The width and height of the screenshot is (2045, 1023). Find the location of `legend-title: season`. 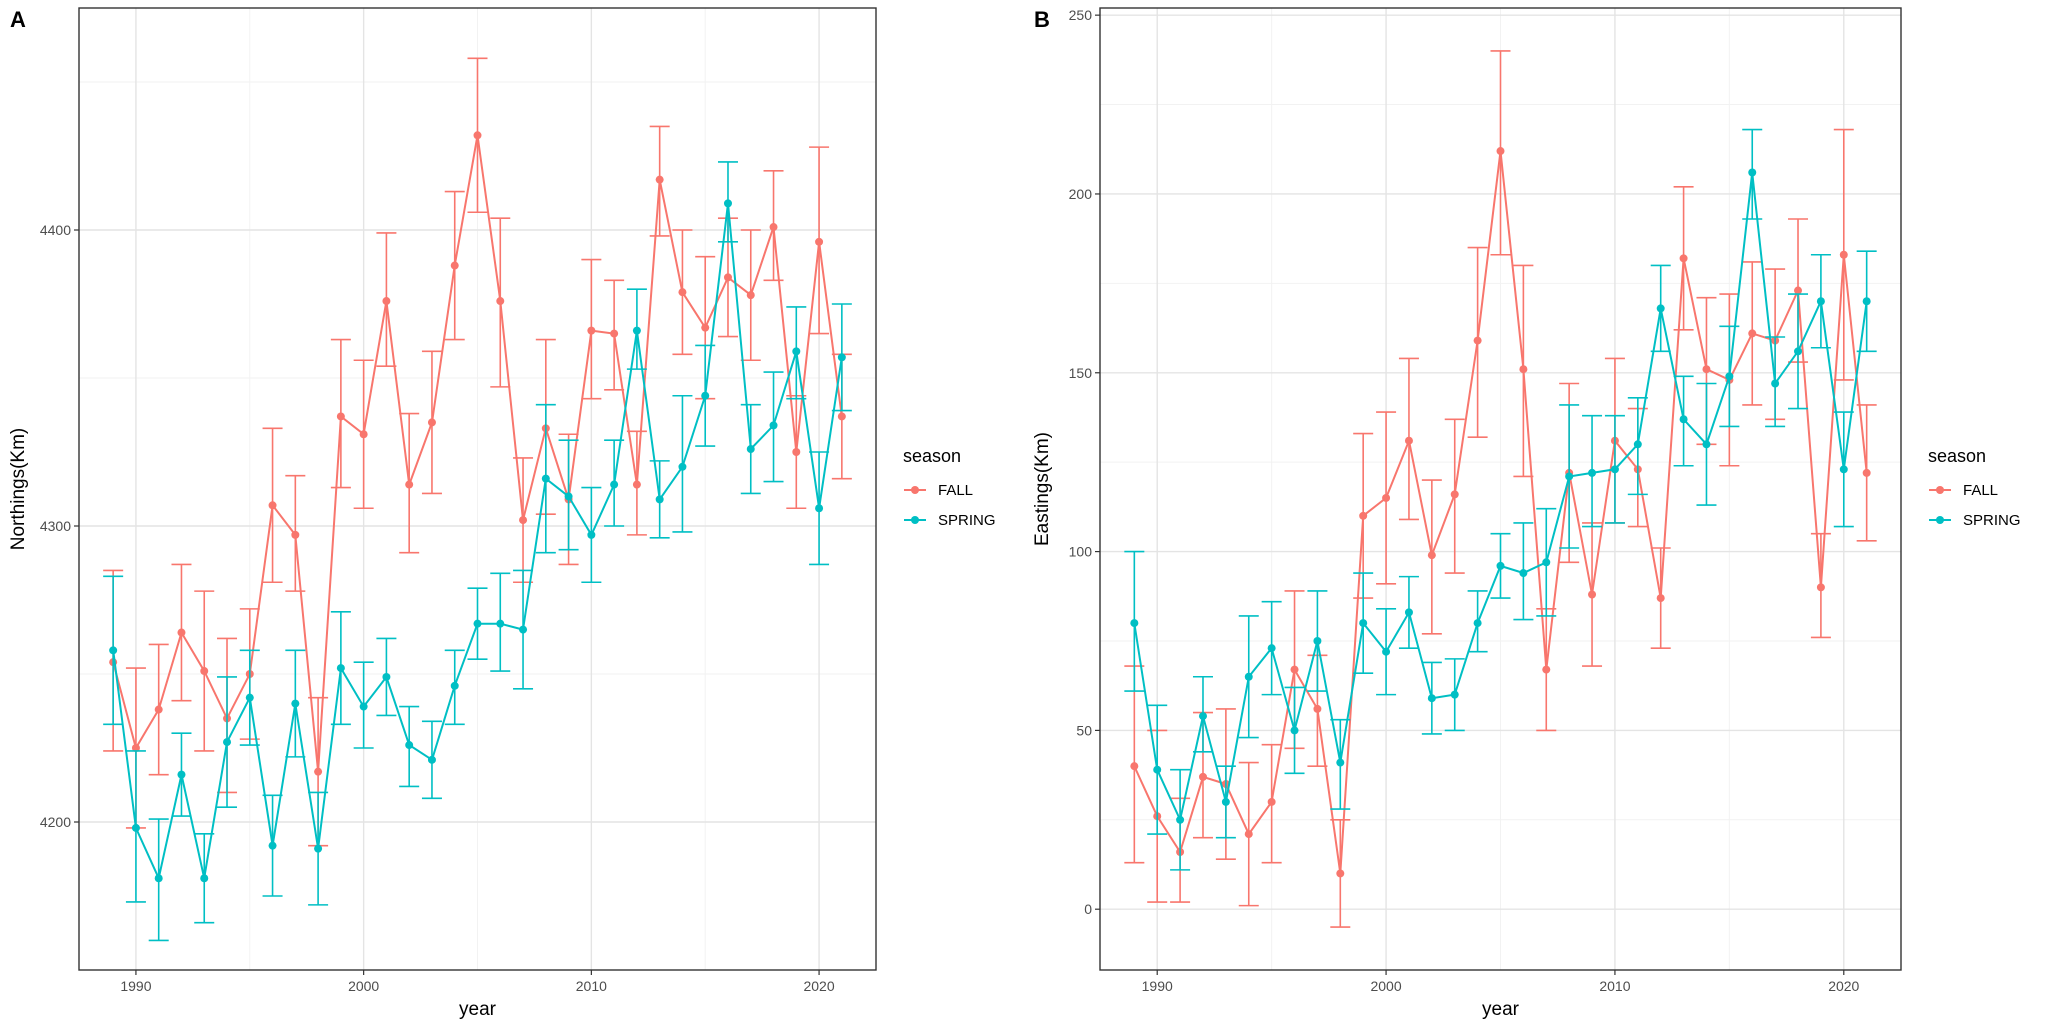

legend-title: season is located at coordinates (932, 456).